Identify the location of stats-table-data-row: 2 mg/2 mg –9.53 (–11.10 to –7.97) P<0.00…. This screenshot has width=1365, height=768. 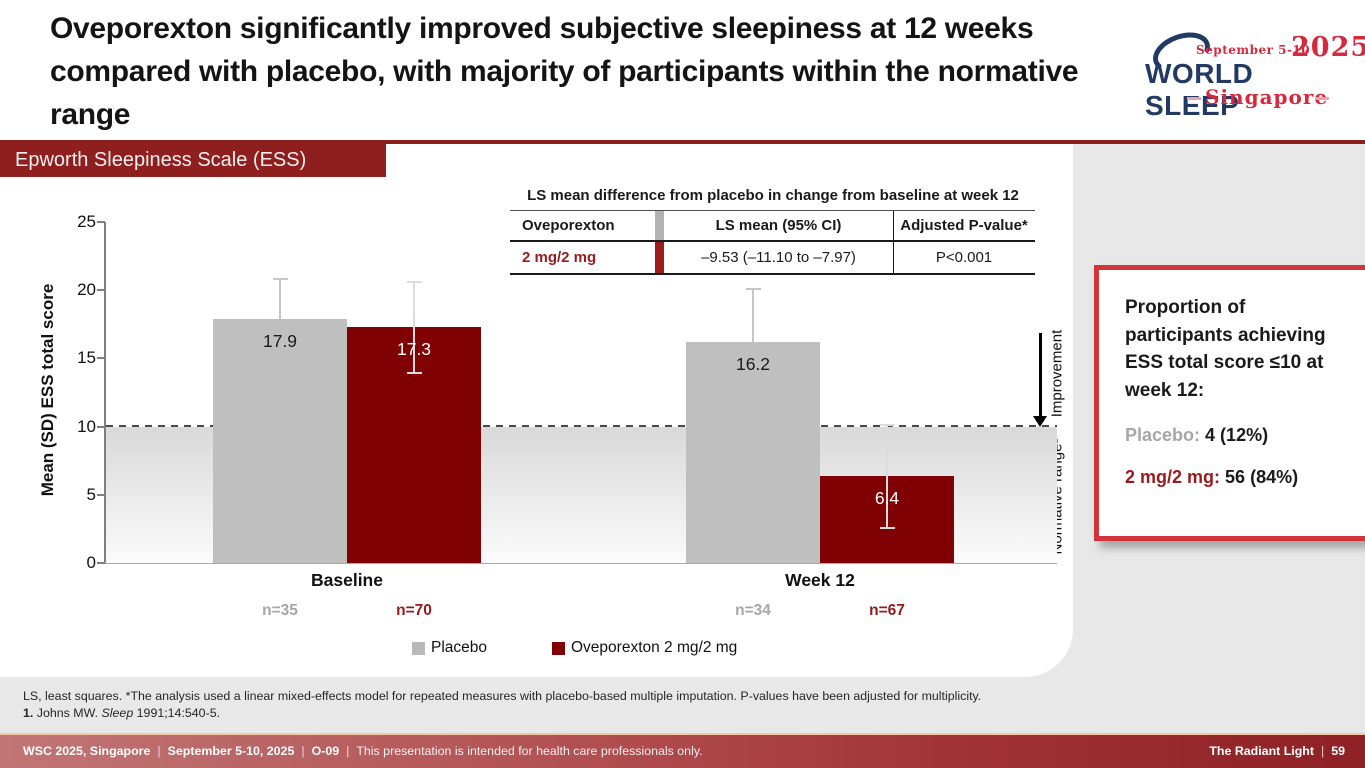
(772, 257).